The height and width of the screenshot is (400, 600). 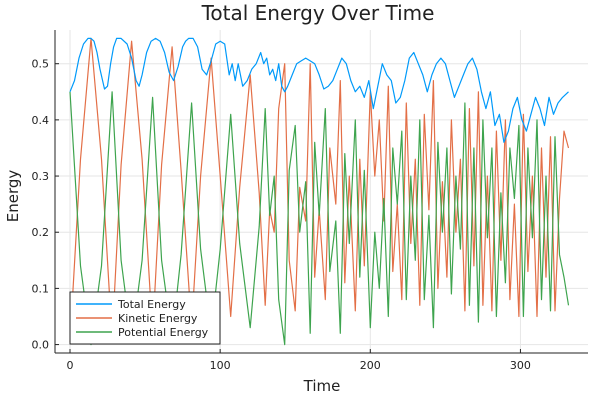 I want to click on x-tick-label: 0, so click(x=70, y=365).